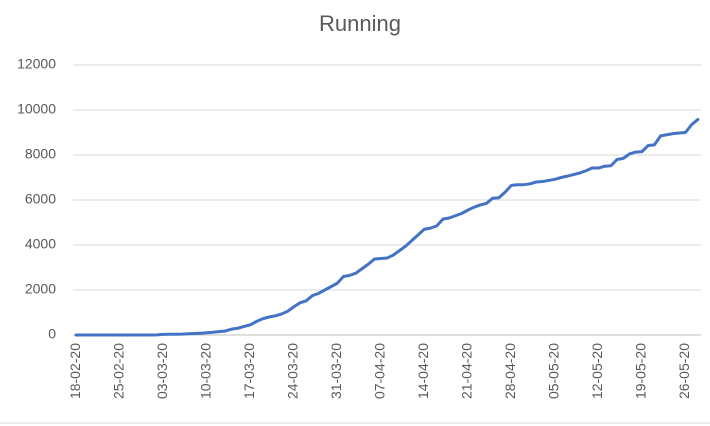 Image resolution: width=710 pixels, height=426 pixels. Describe the element at coordinates (379, 371) in the screenshot. I see `x-tick-label: 07-04-20` at that location.